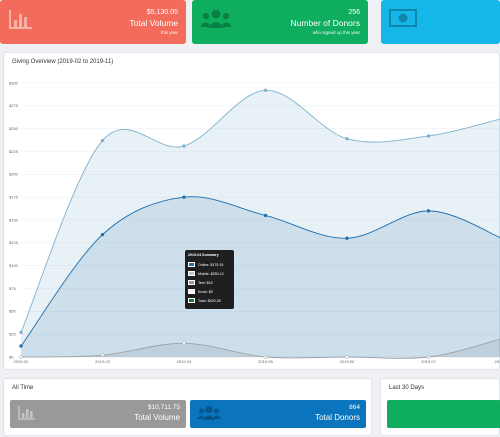 This screenshot has width=500, height=437. I want to click on total-volume-card: $5,130.05 Total Volume this year, so click(93, 22).